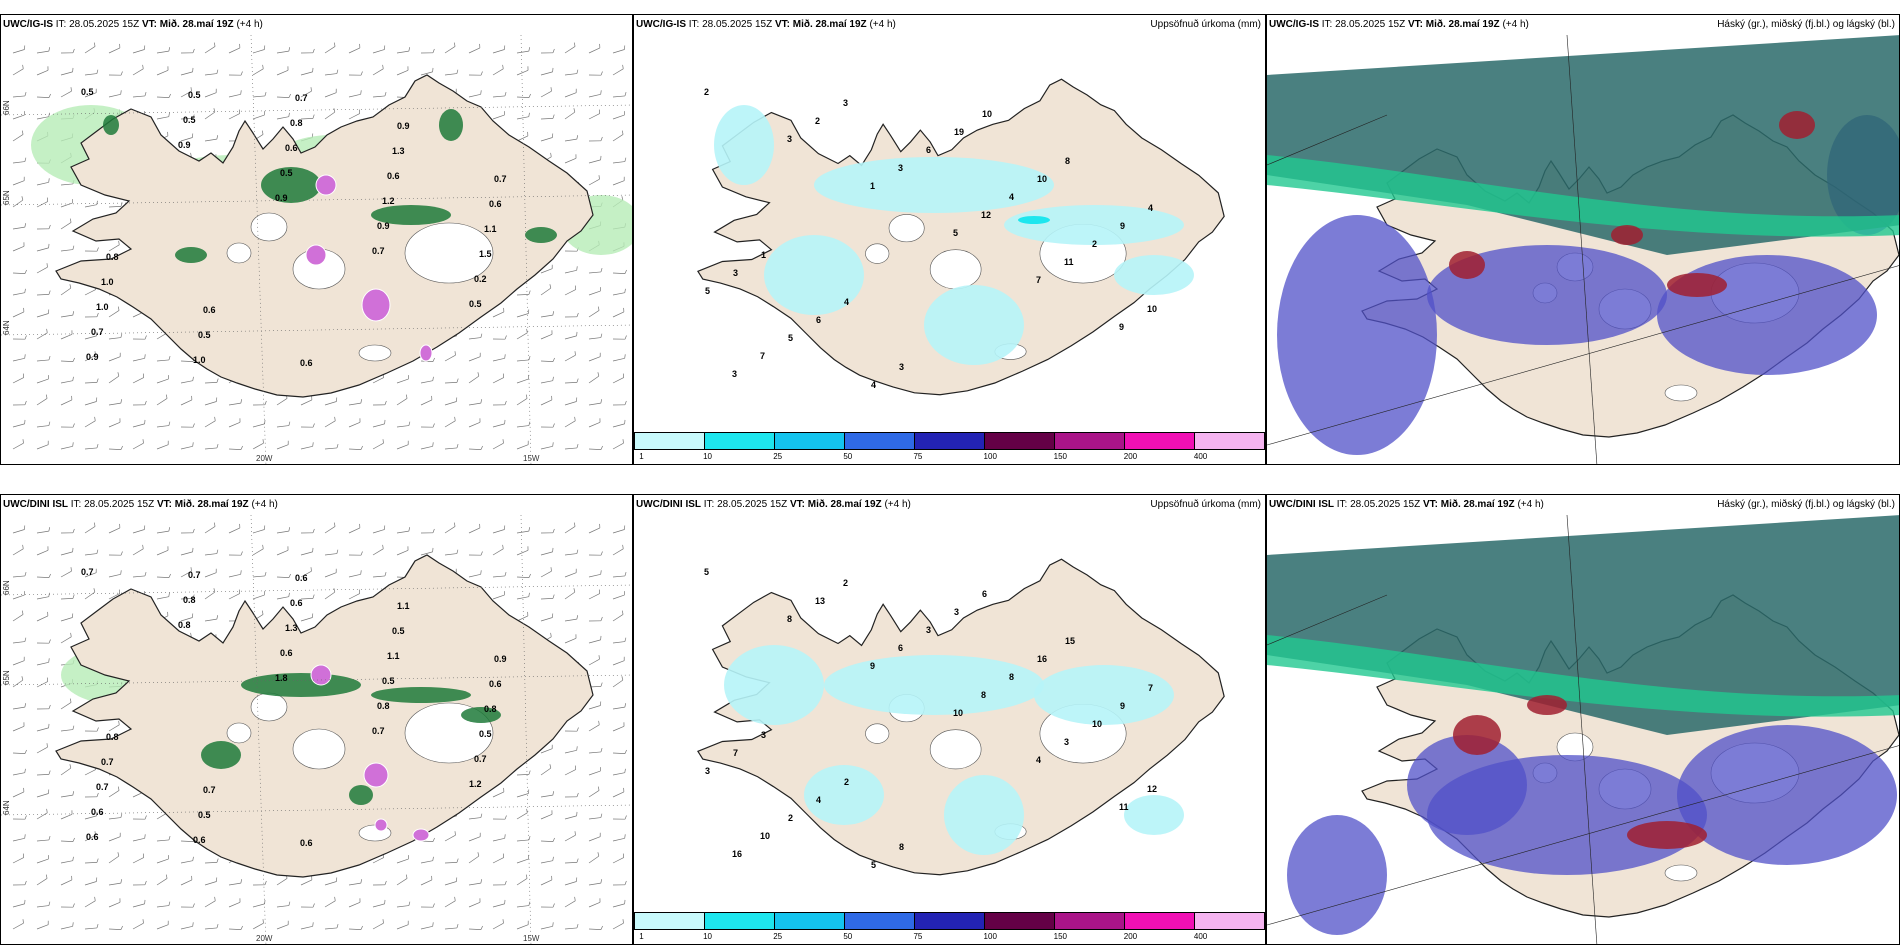 The image size is (1900, 950). What do you see at coordinates (797, 504) in the screenshot?
I see `valid-prefix: VT:` at bounding box center [797, 504].